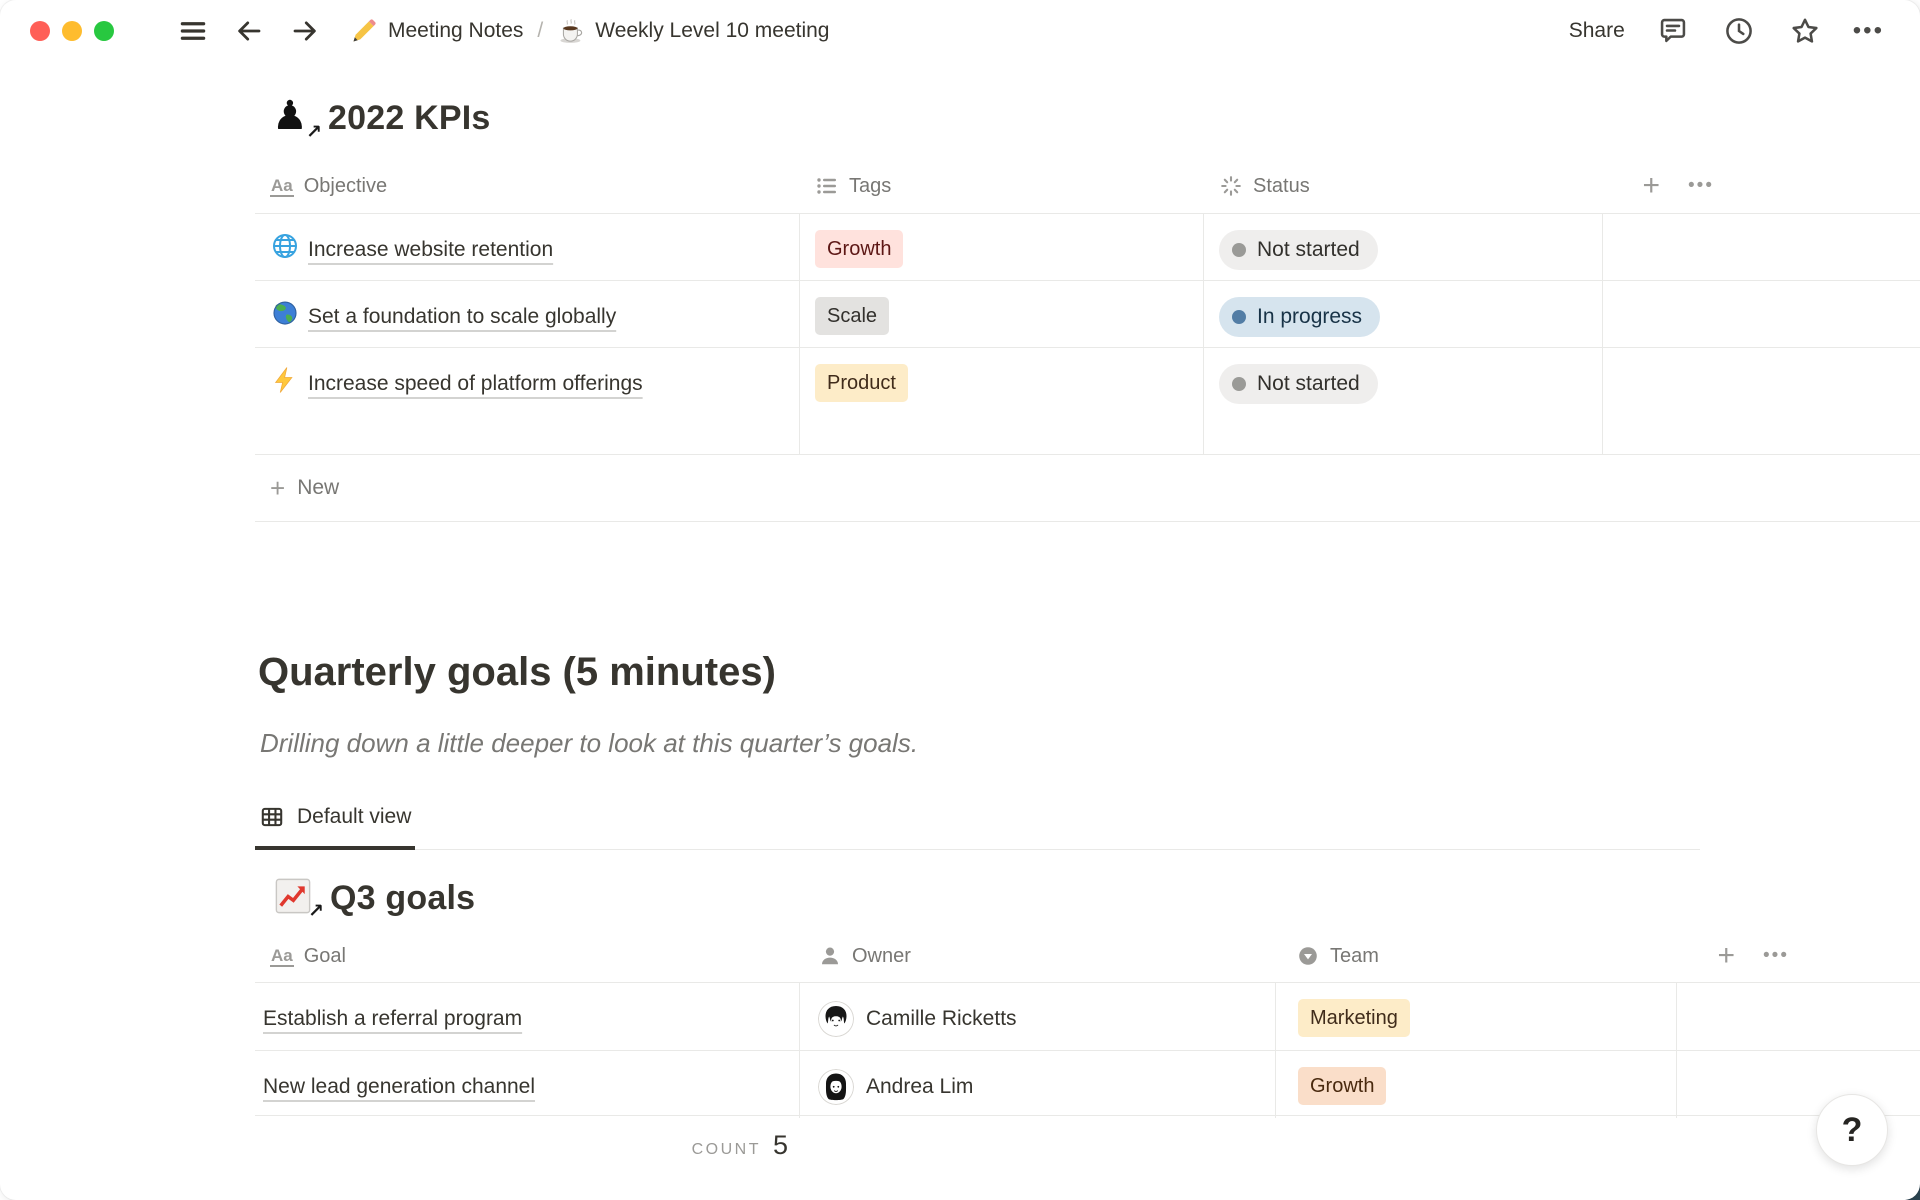  Describe the element at coordinates (456, 30) in the screenshot. I see `breadcrumb-label: Meeting Notes` at that location.